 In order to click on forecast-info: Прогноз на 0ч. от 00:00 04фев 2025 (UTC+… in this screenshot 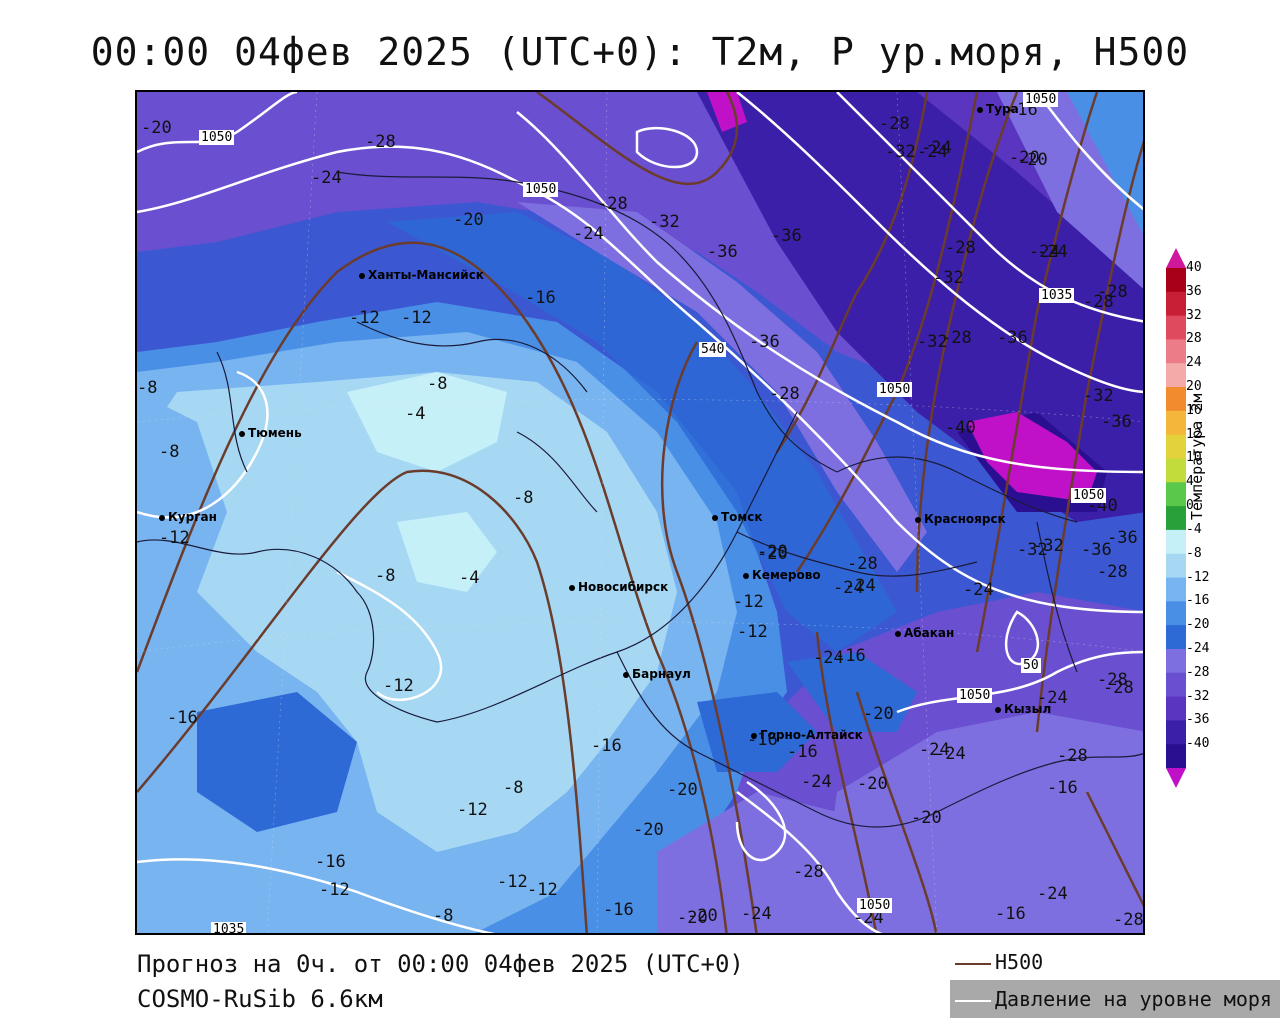, I will do `click(440, 964)`.